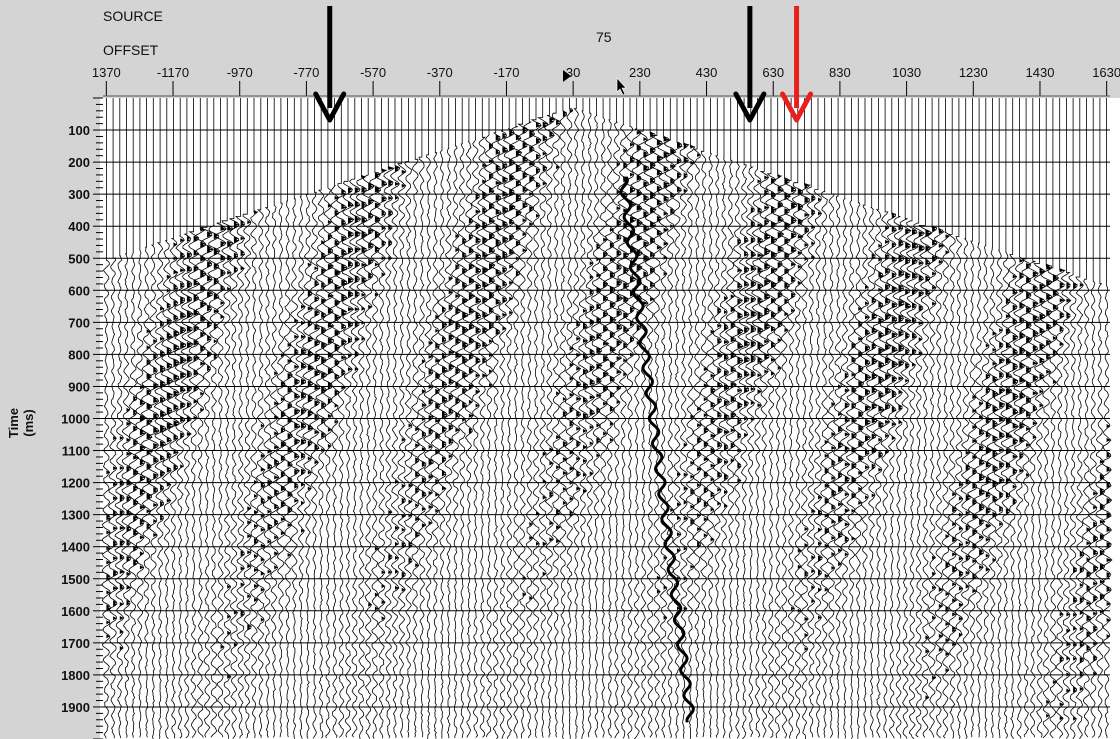 The width and height of the screenshot is (1120, 739). What do you see at coordinates (440, 72) in the screenshot?
I see `x-tick-label: -370` at bounding box center [440, 72].